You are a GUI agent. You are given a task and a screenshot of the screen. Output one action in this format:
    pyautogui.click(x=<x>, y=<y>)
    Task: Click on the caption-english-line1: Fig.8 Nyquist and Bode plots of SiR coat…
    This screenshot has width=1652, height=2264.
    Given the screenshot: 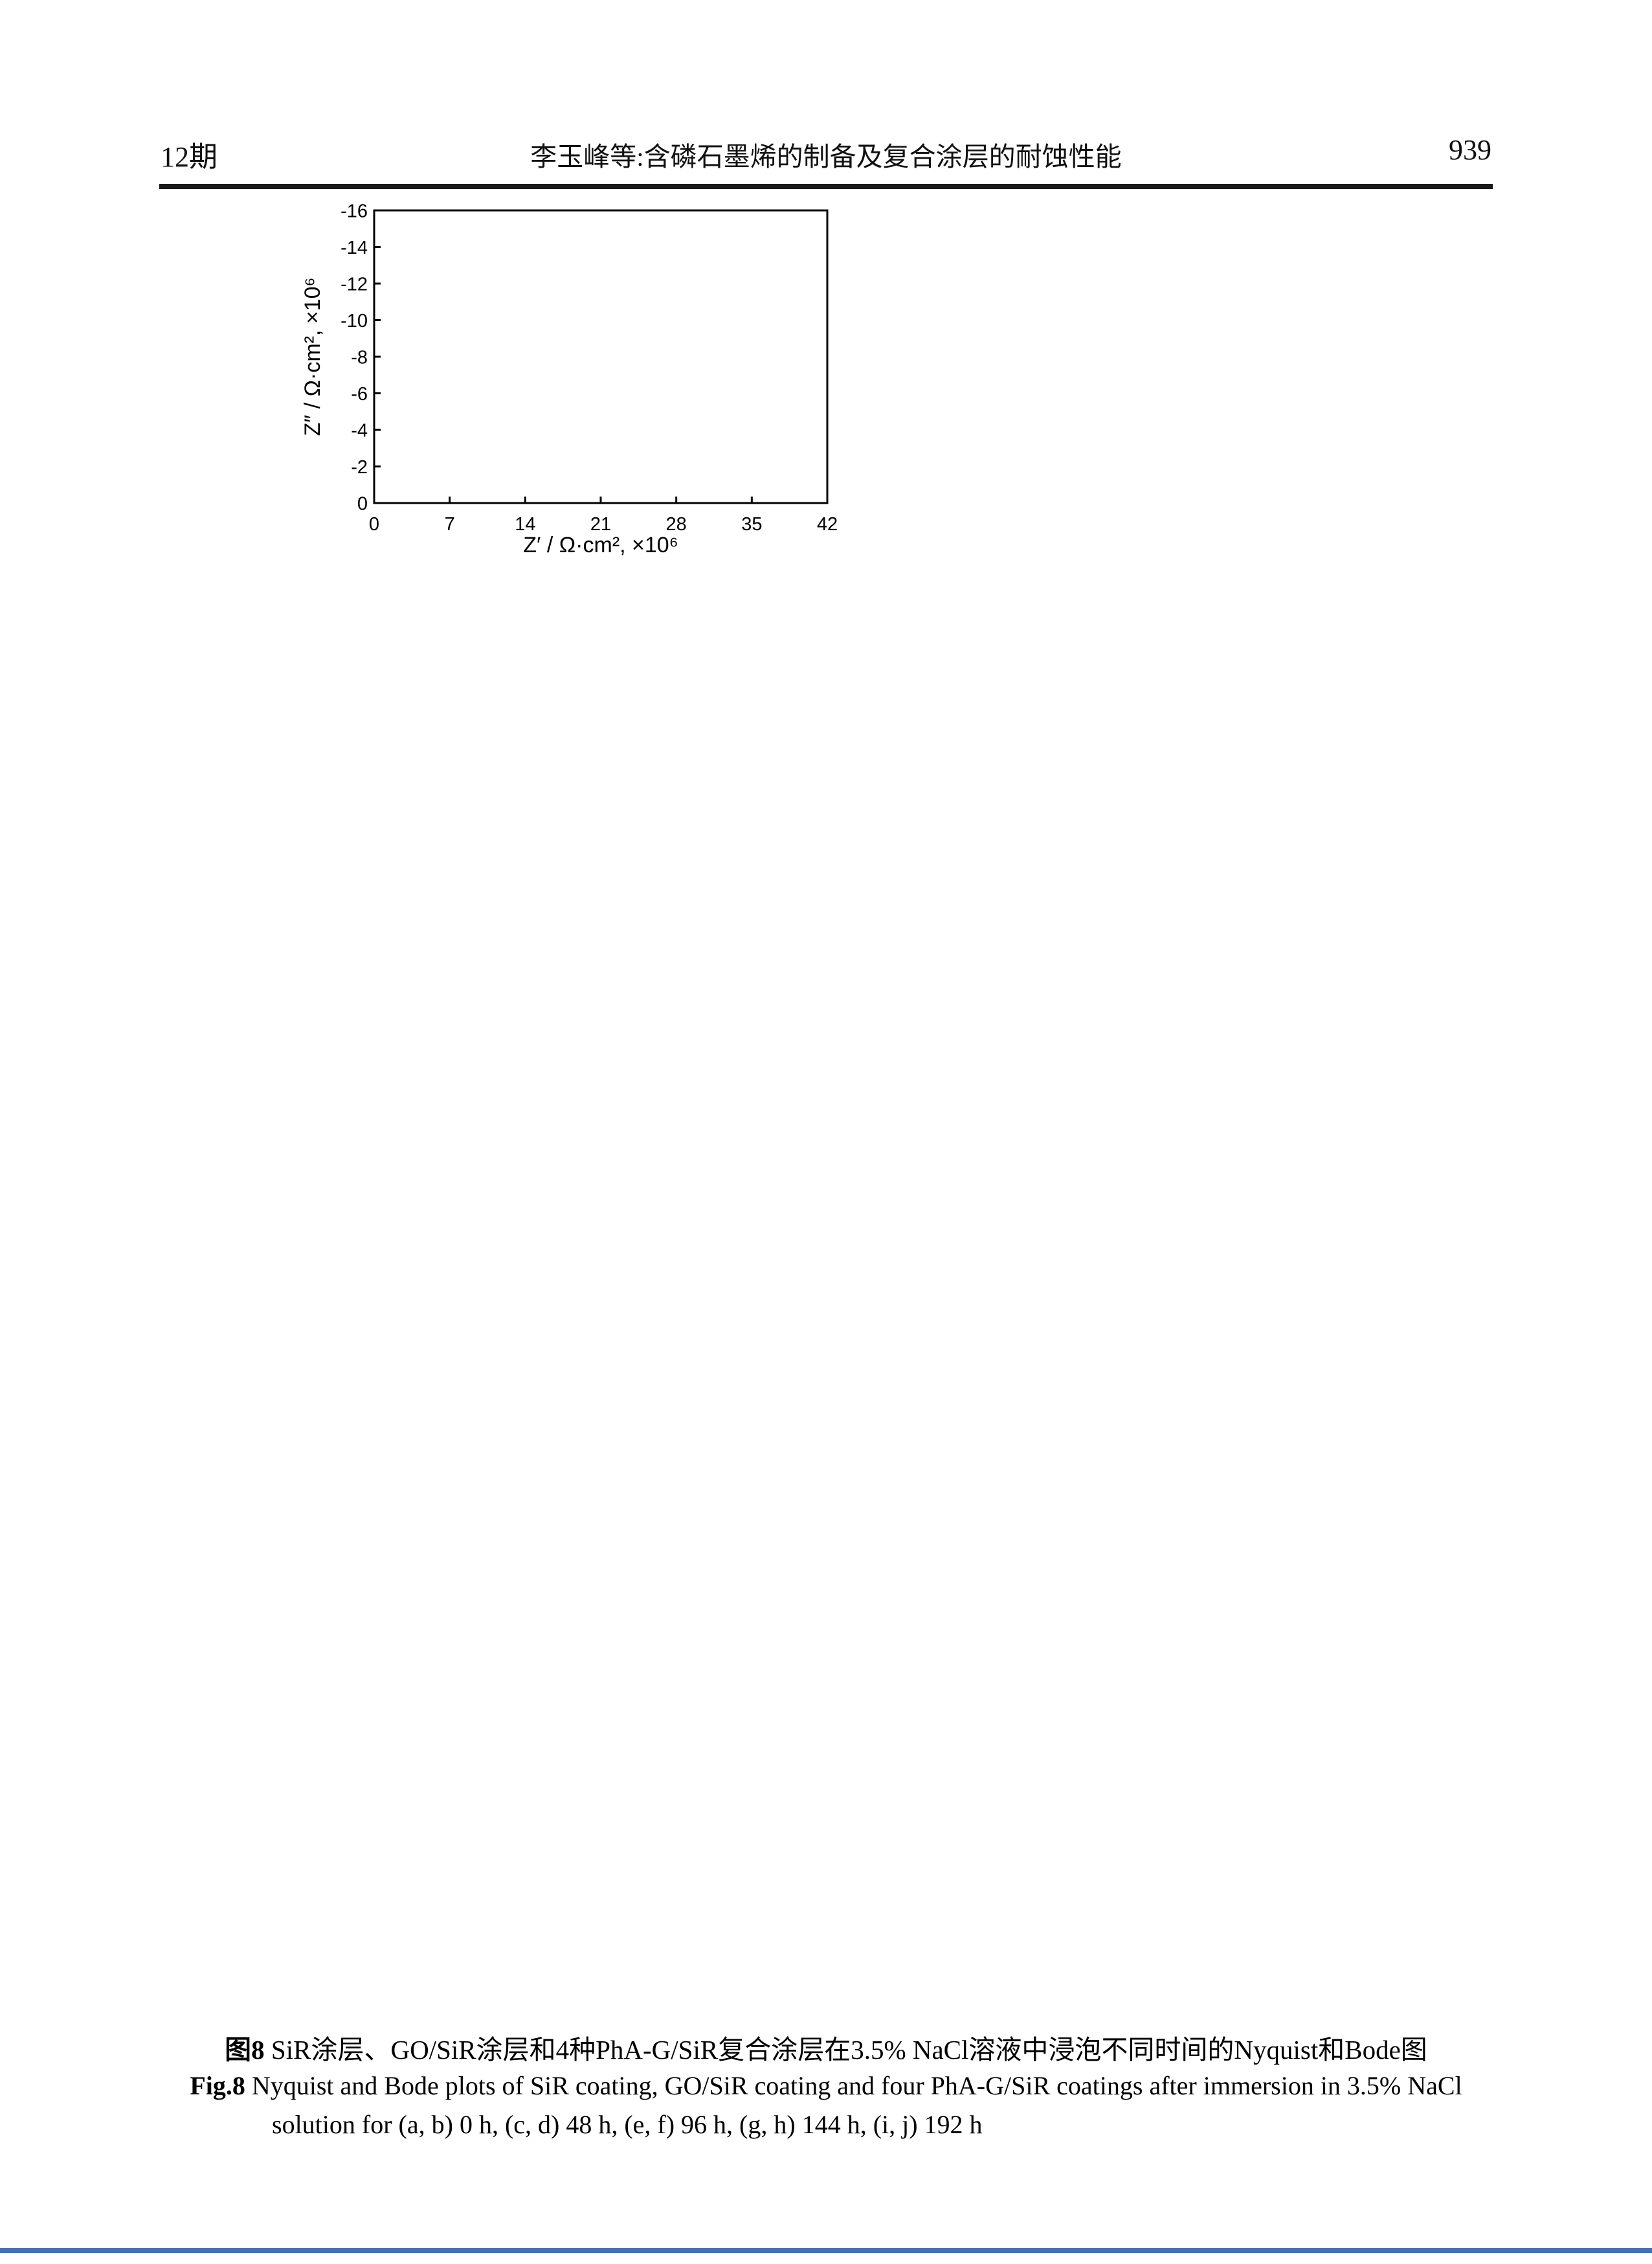 What is the action you would take?
    pyautogui.click(x=826, y=2085)
    